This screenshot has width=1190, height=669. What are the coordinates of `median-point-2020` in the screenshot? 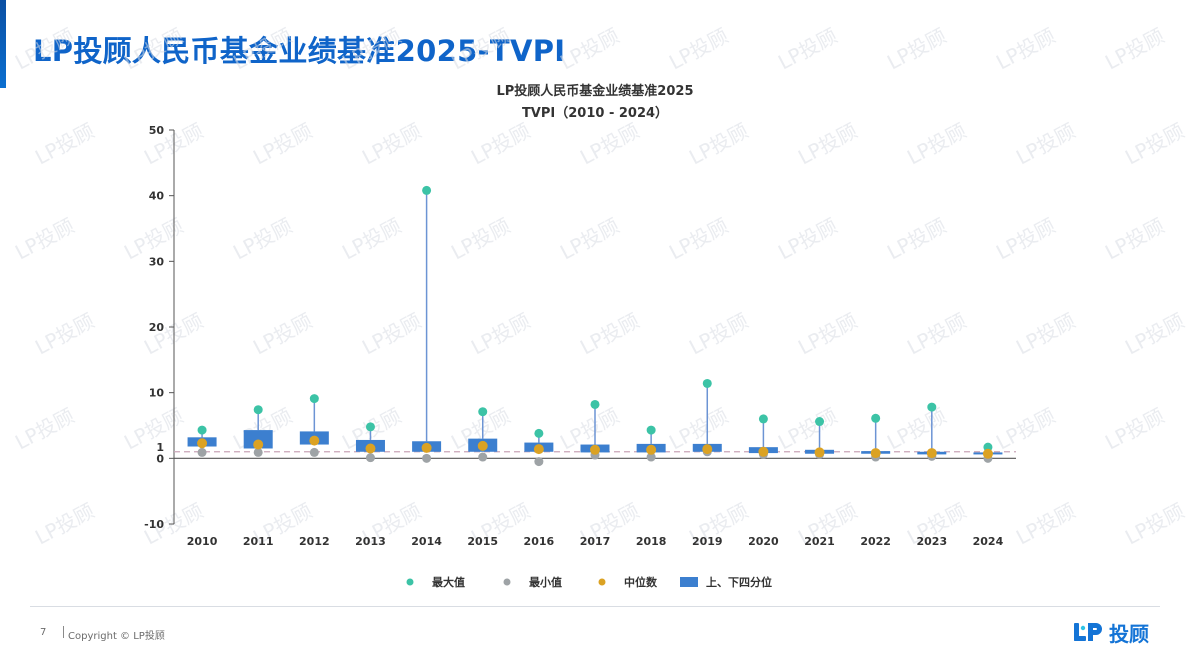 It's located at (763, 451).